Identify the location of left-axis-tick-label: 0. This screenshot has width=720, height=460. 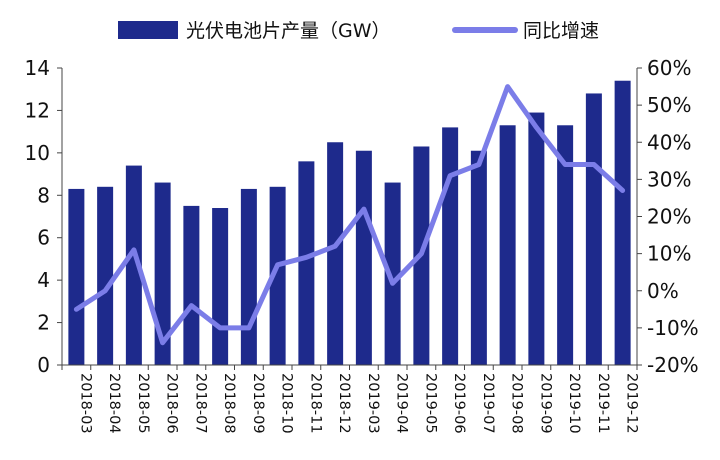
(43, 365).